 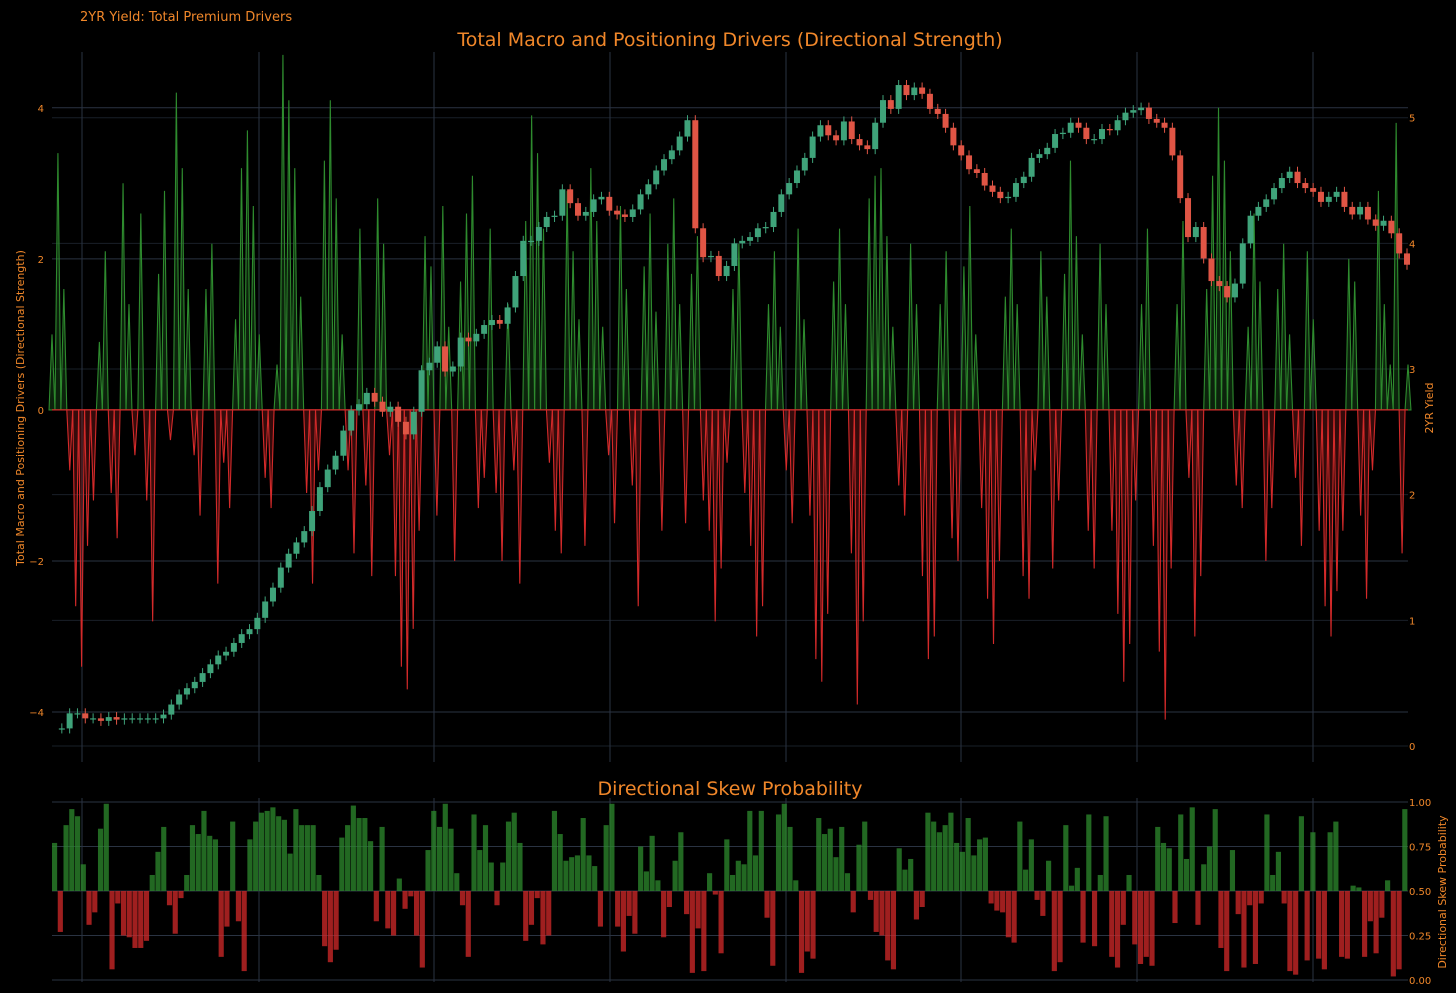 I want to click on skew-tick-label: 0.00, so click(x=1420, y=981).